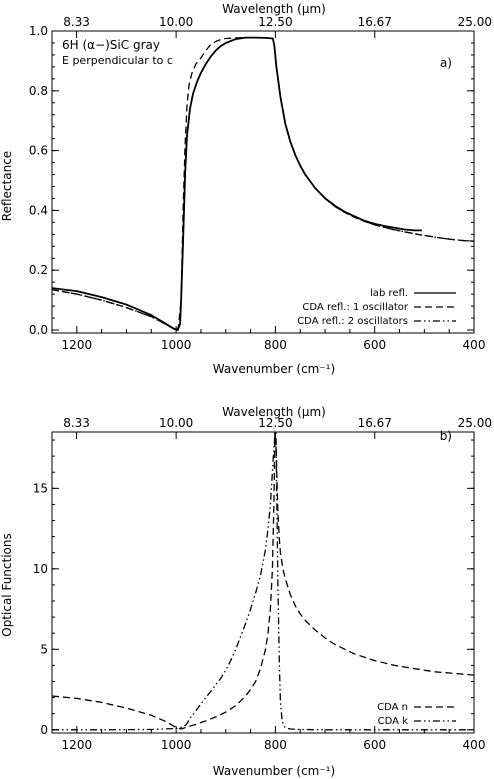  What do you see at coordinates (40, 569) in the screenshot?
I see `panel-b-y-tick-label: 10` at bounding box center [40, 569].